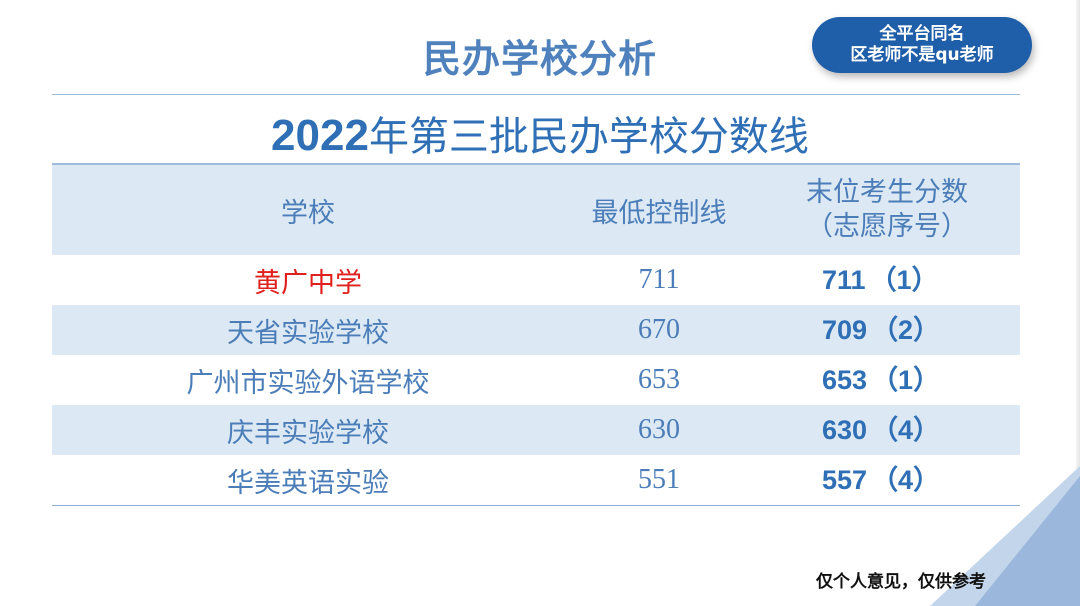 This screenshot has height=606, width=1080. Describe the element at coordinates (308, 283) in the screenshot. I see `school-name: 黄广中学` at that location.